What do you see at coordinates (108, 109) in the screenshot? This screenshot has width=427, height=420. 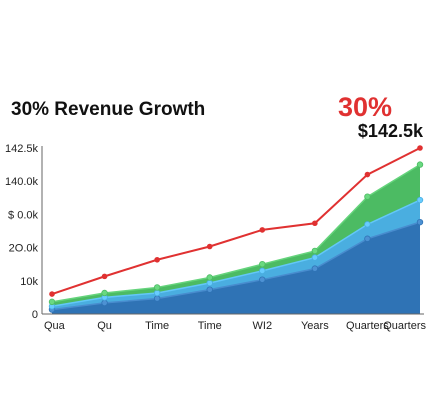 I see `chart-title: 30% Revenue Growth` at bounding box center [108, 109].